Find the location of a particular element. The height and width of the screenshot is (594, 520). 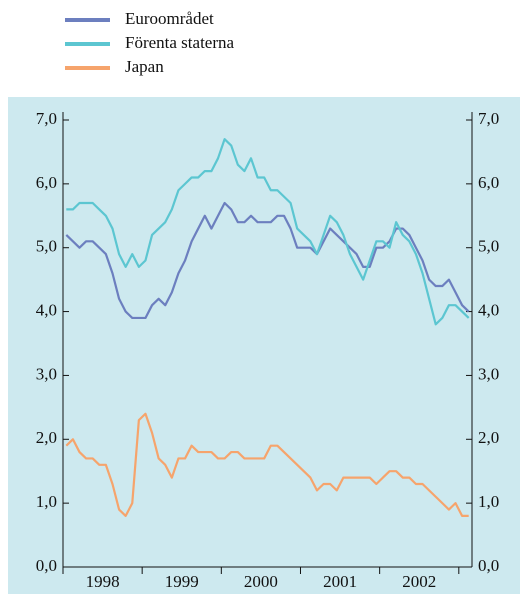

y-tick-label: 4,0 is located at coordinates (46, 309).